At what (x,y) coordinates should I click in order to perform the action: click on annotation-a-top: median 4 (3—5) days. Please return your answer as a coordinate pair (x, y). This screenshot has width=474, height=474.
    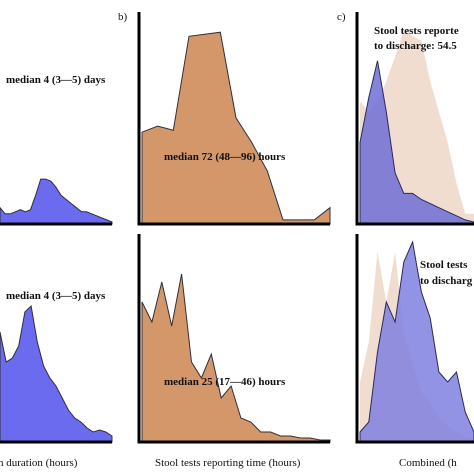
    Looking at the image, I should click on (56, 80).